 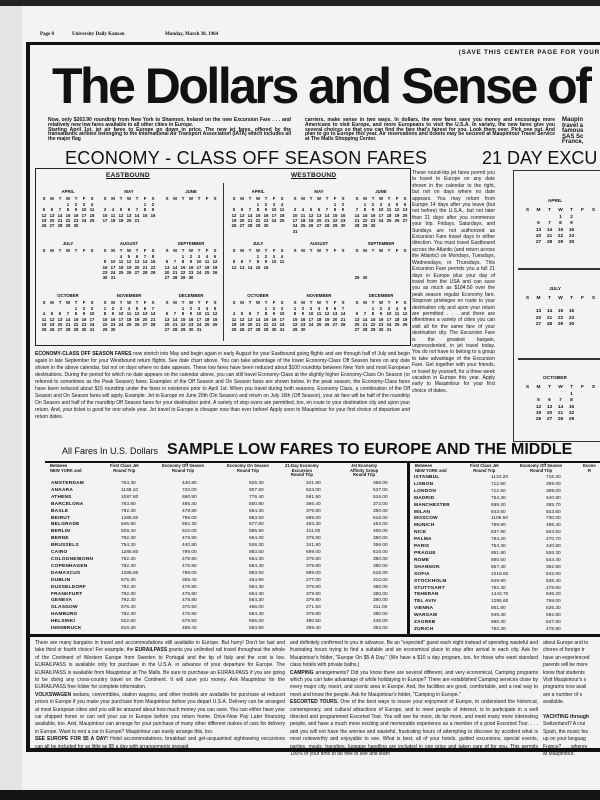 I want to click on calendar-day: 19, so click(x=311, y=221).